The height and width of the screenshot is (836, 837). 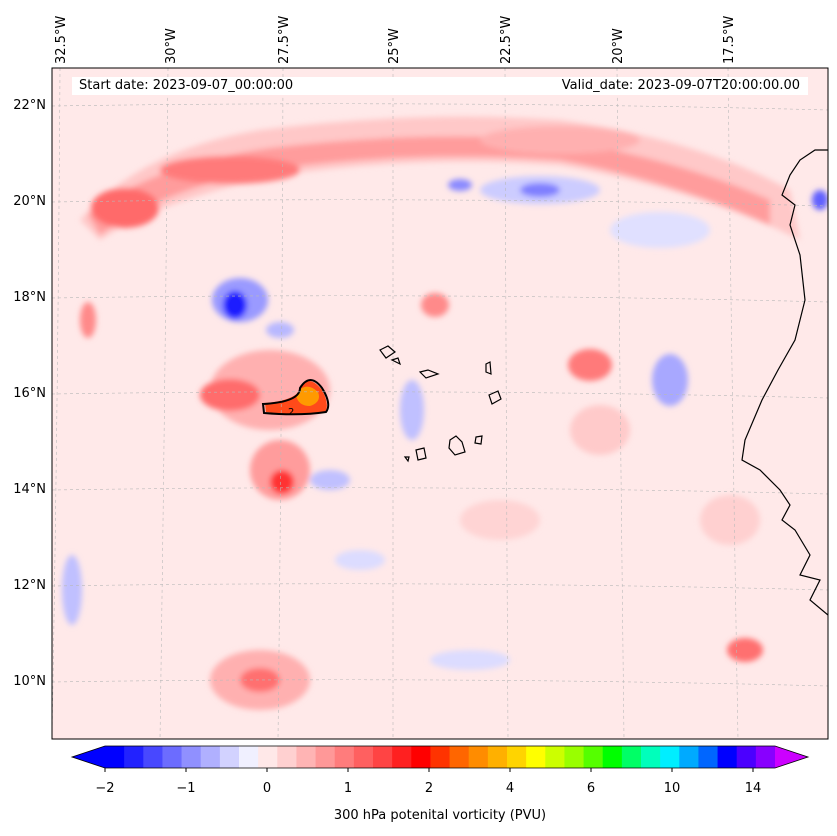 What do you see at coordinates (29, 681) in the screenshot?
I see `lat-label: 10°N` at bounding box center [29, 681].